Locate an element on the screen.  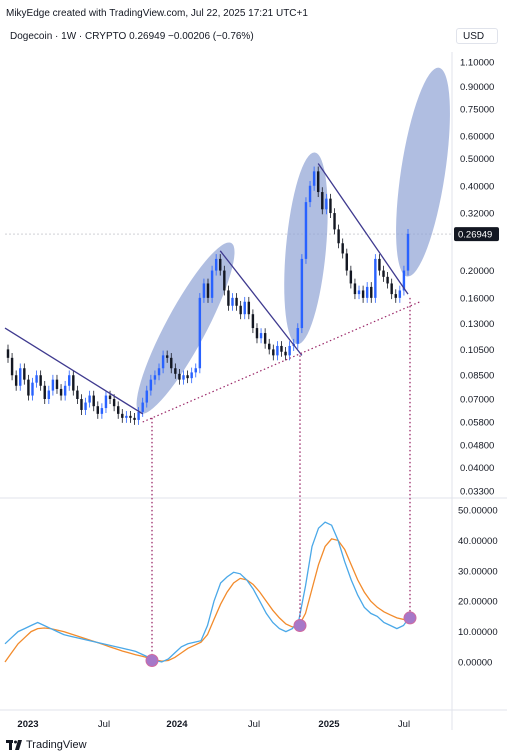
oscillator-ma-line is located at coordinates (207, 600).